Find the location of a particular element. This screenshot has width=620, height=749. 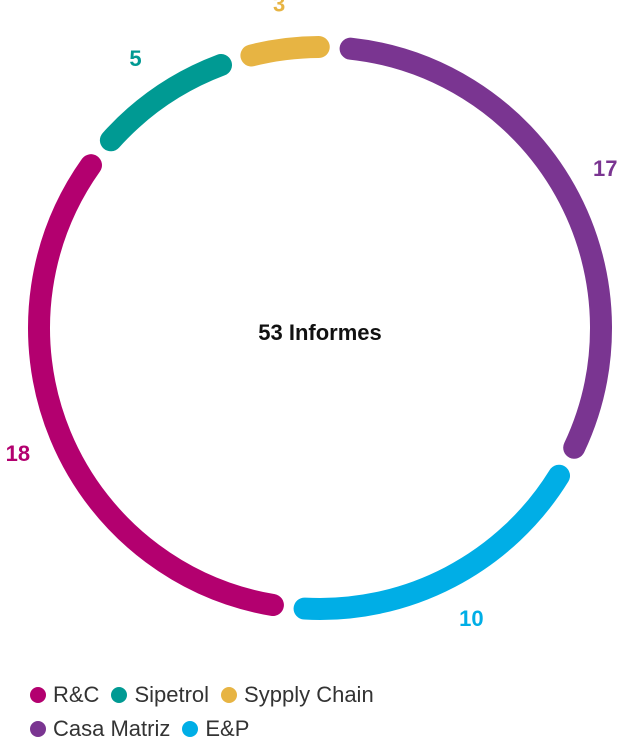

arc-e-p is located at coordinates (432, 542).